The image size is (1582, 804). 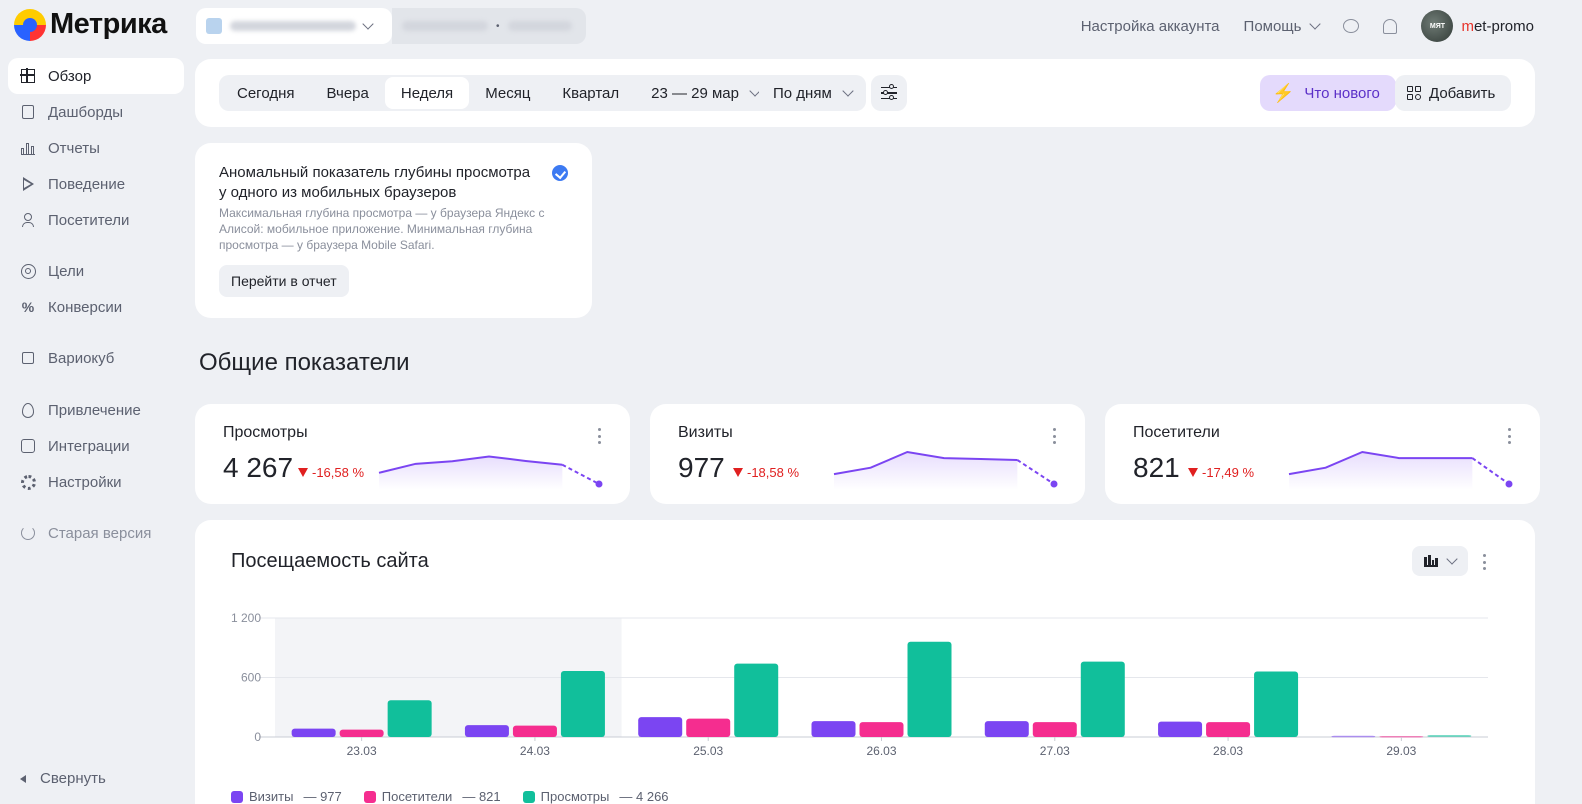 What do you see at coordinates (1322, 454) in the screenshot?
I see `metric-card-visitors: Посетители 821 -17,49 %` at bounding box center [1322, 454].